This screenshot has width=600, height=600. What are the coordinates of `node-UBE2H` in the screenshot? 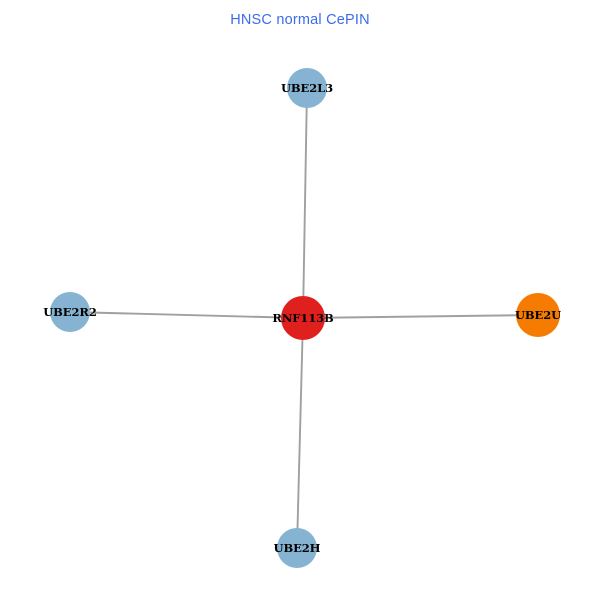 It's located at (297, 548).